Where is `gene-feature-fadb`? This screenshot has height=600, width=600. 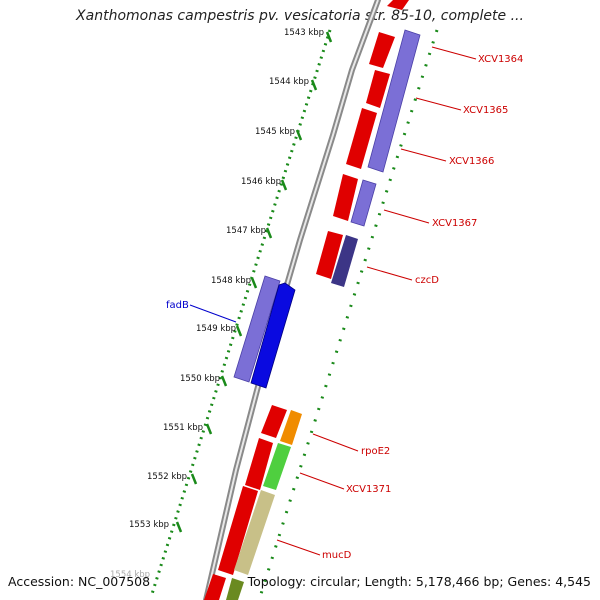
gene-feature-fadb is located at coordinates (257, 329).